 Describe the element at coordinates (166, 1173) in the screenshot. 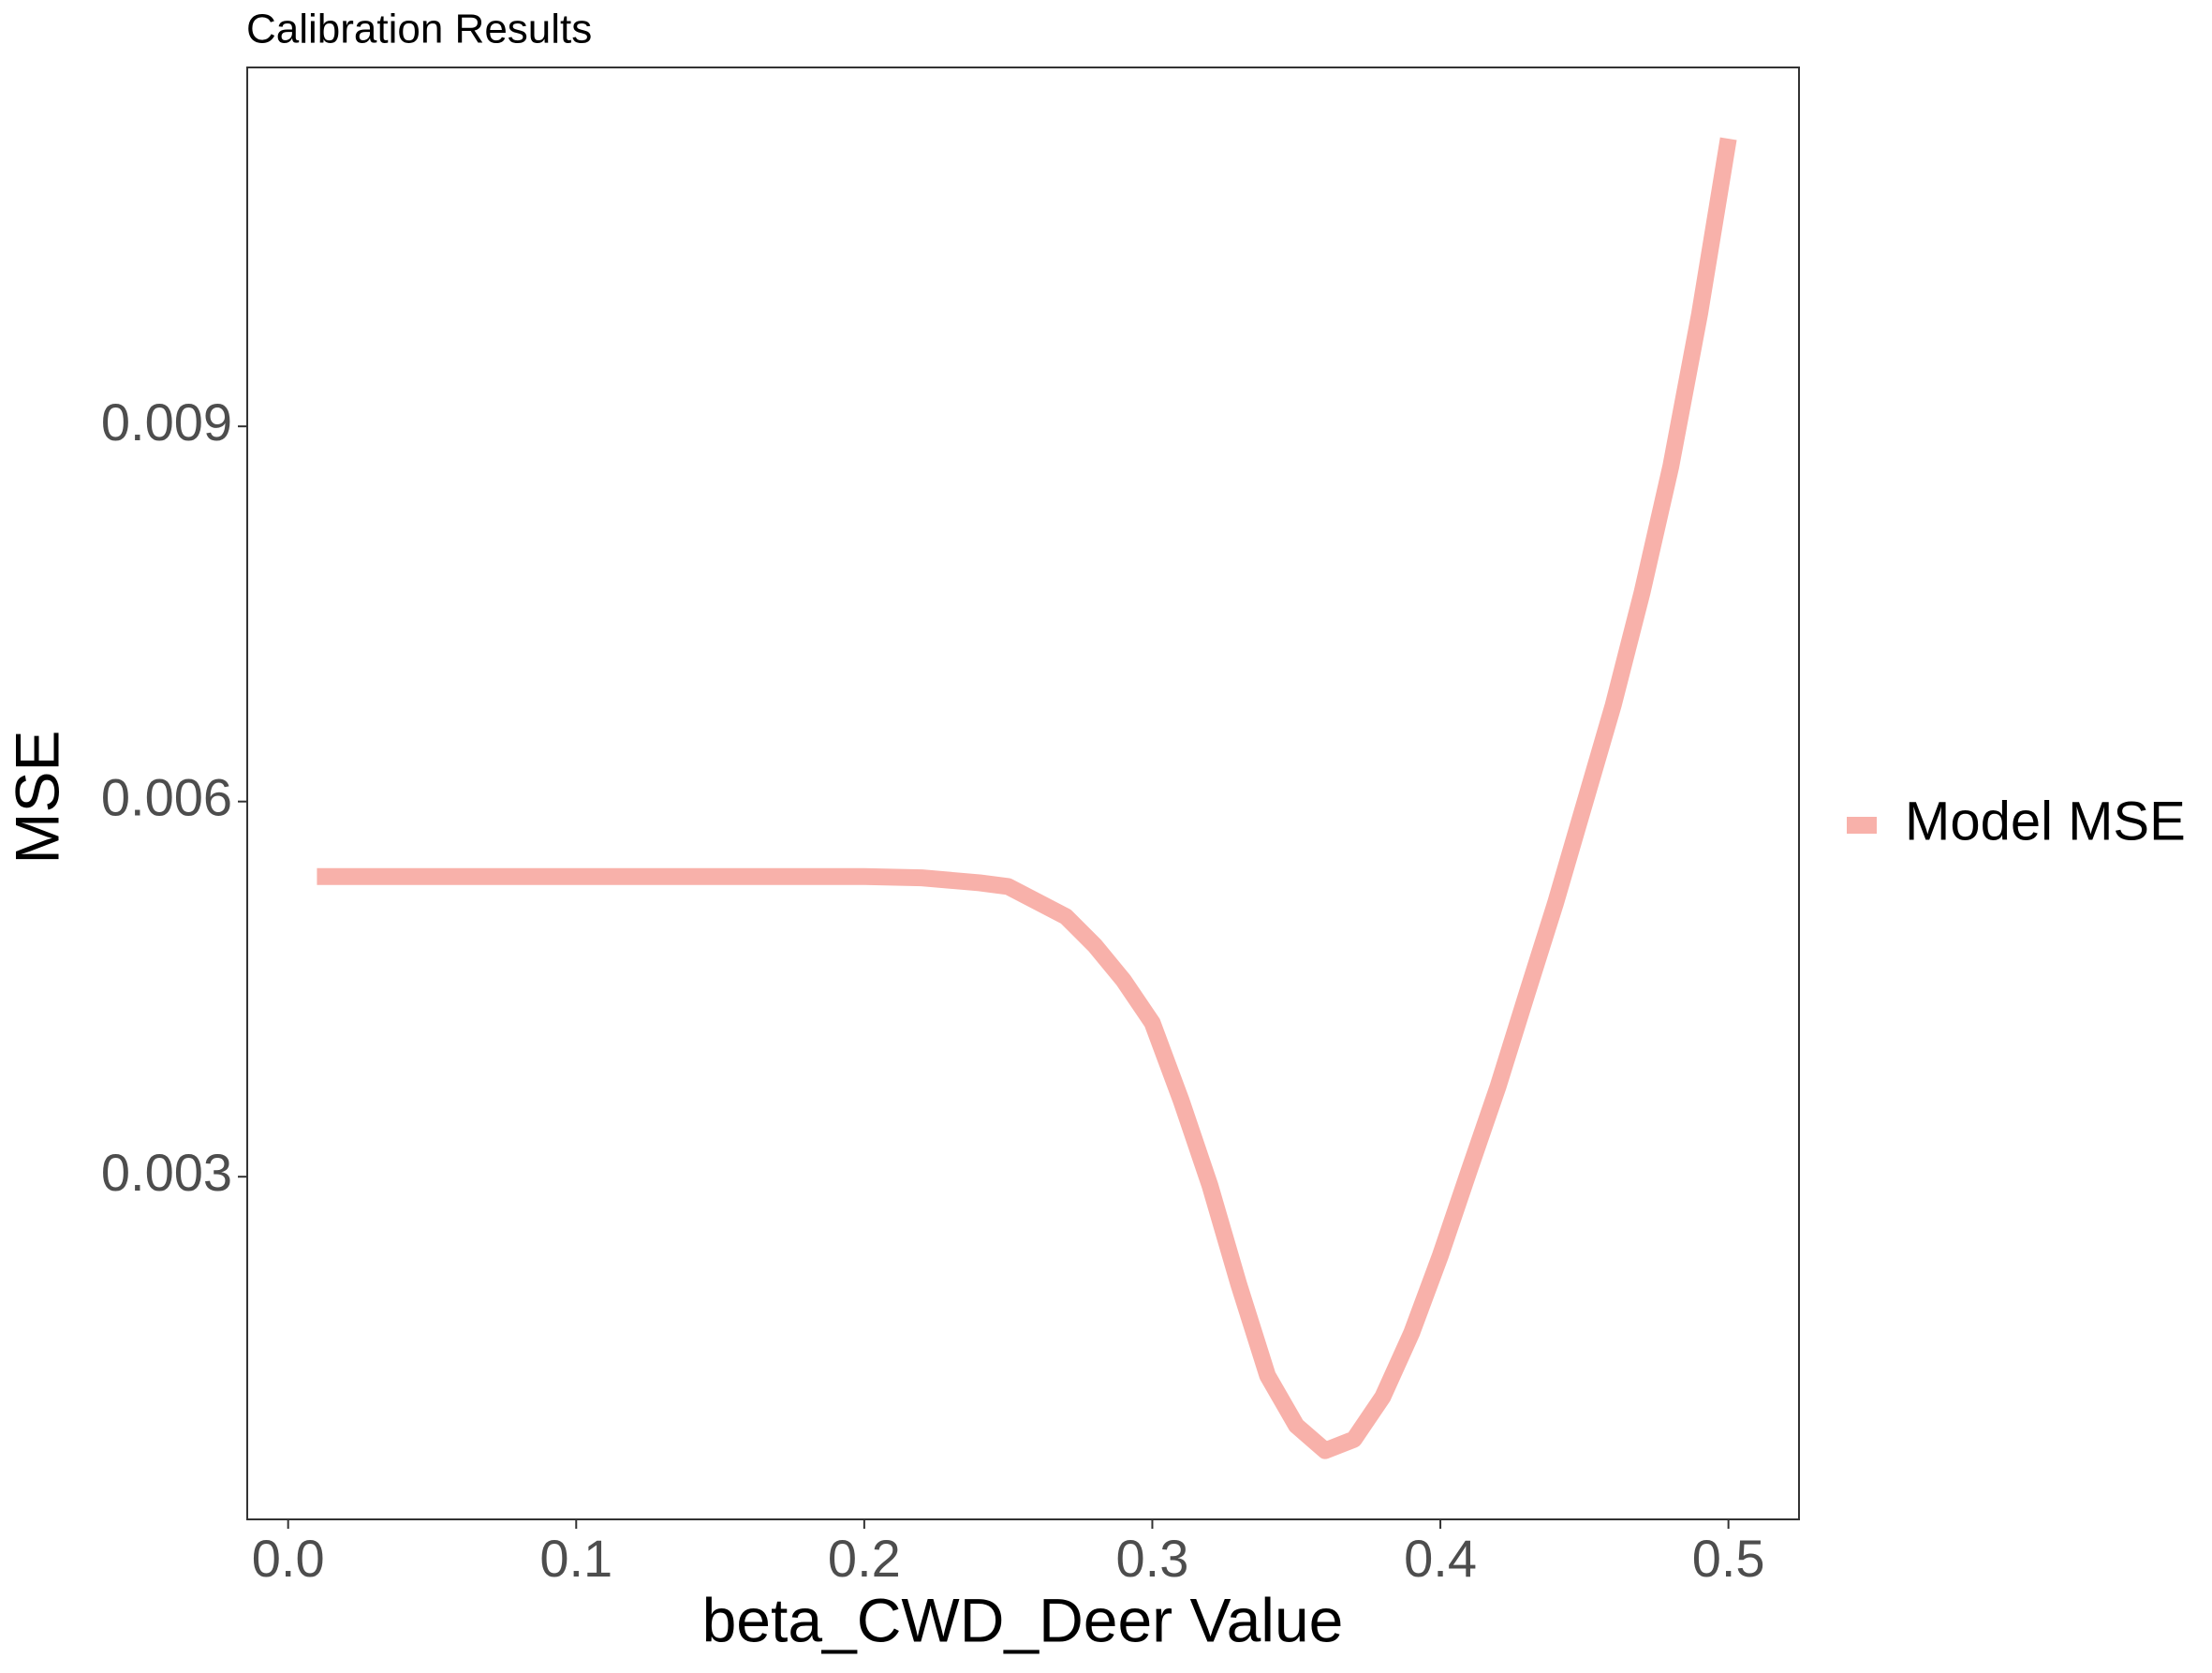

I see `y-tick-label: 0.003` at that location.